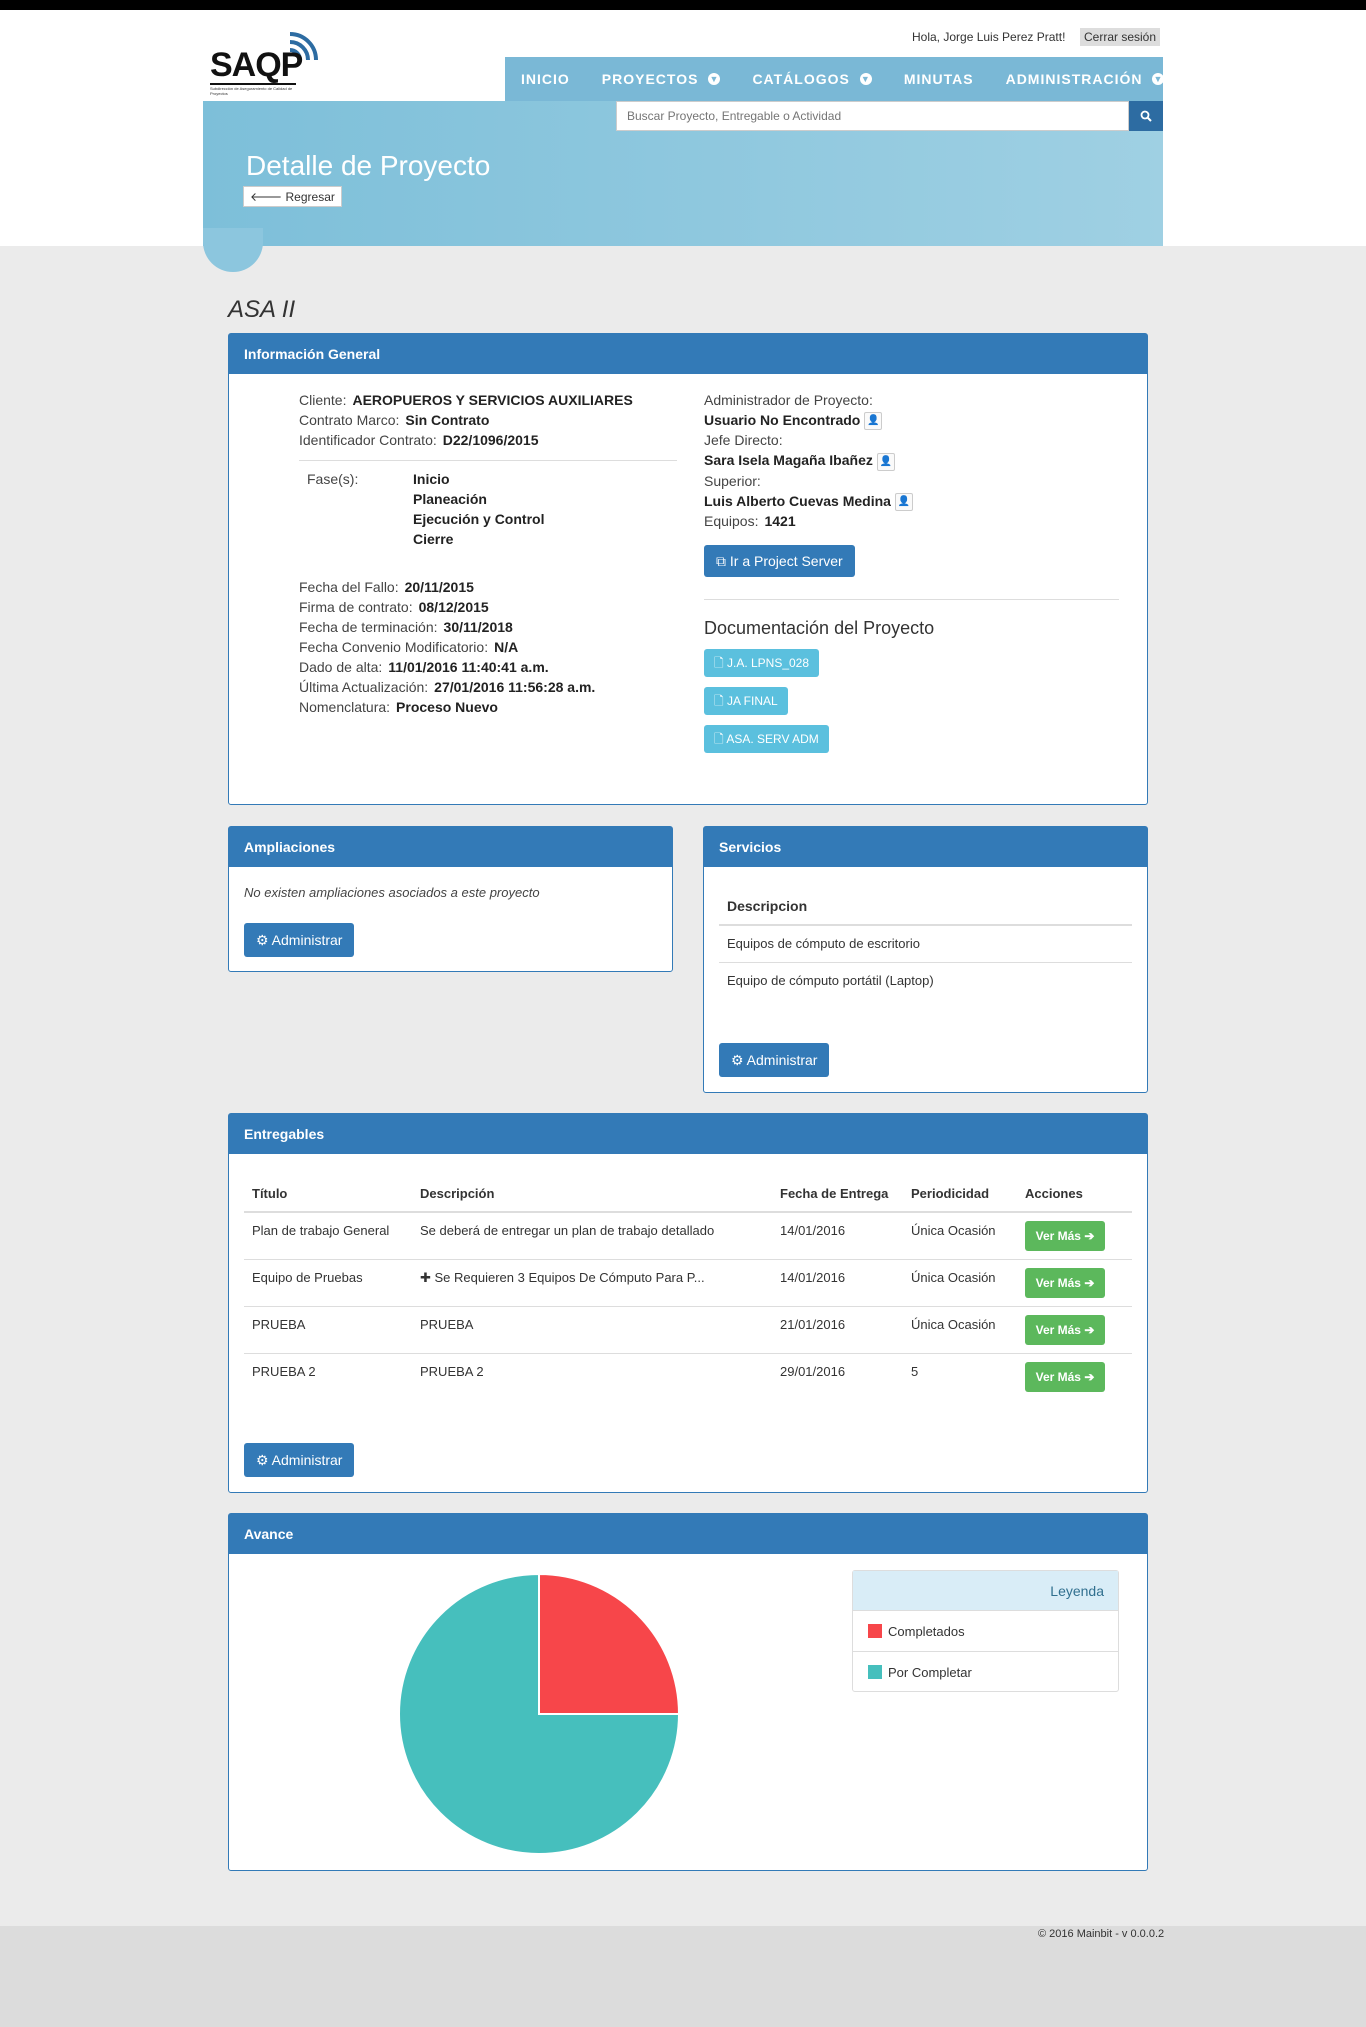 This screenshot has height=2027, width=1366. What do you see at coordinates (786, 560) in the screenshot?
I see `button-label: Ir a Project Server` at bounding box center [786, 560].